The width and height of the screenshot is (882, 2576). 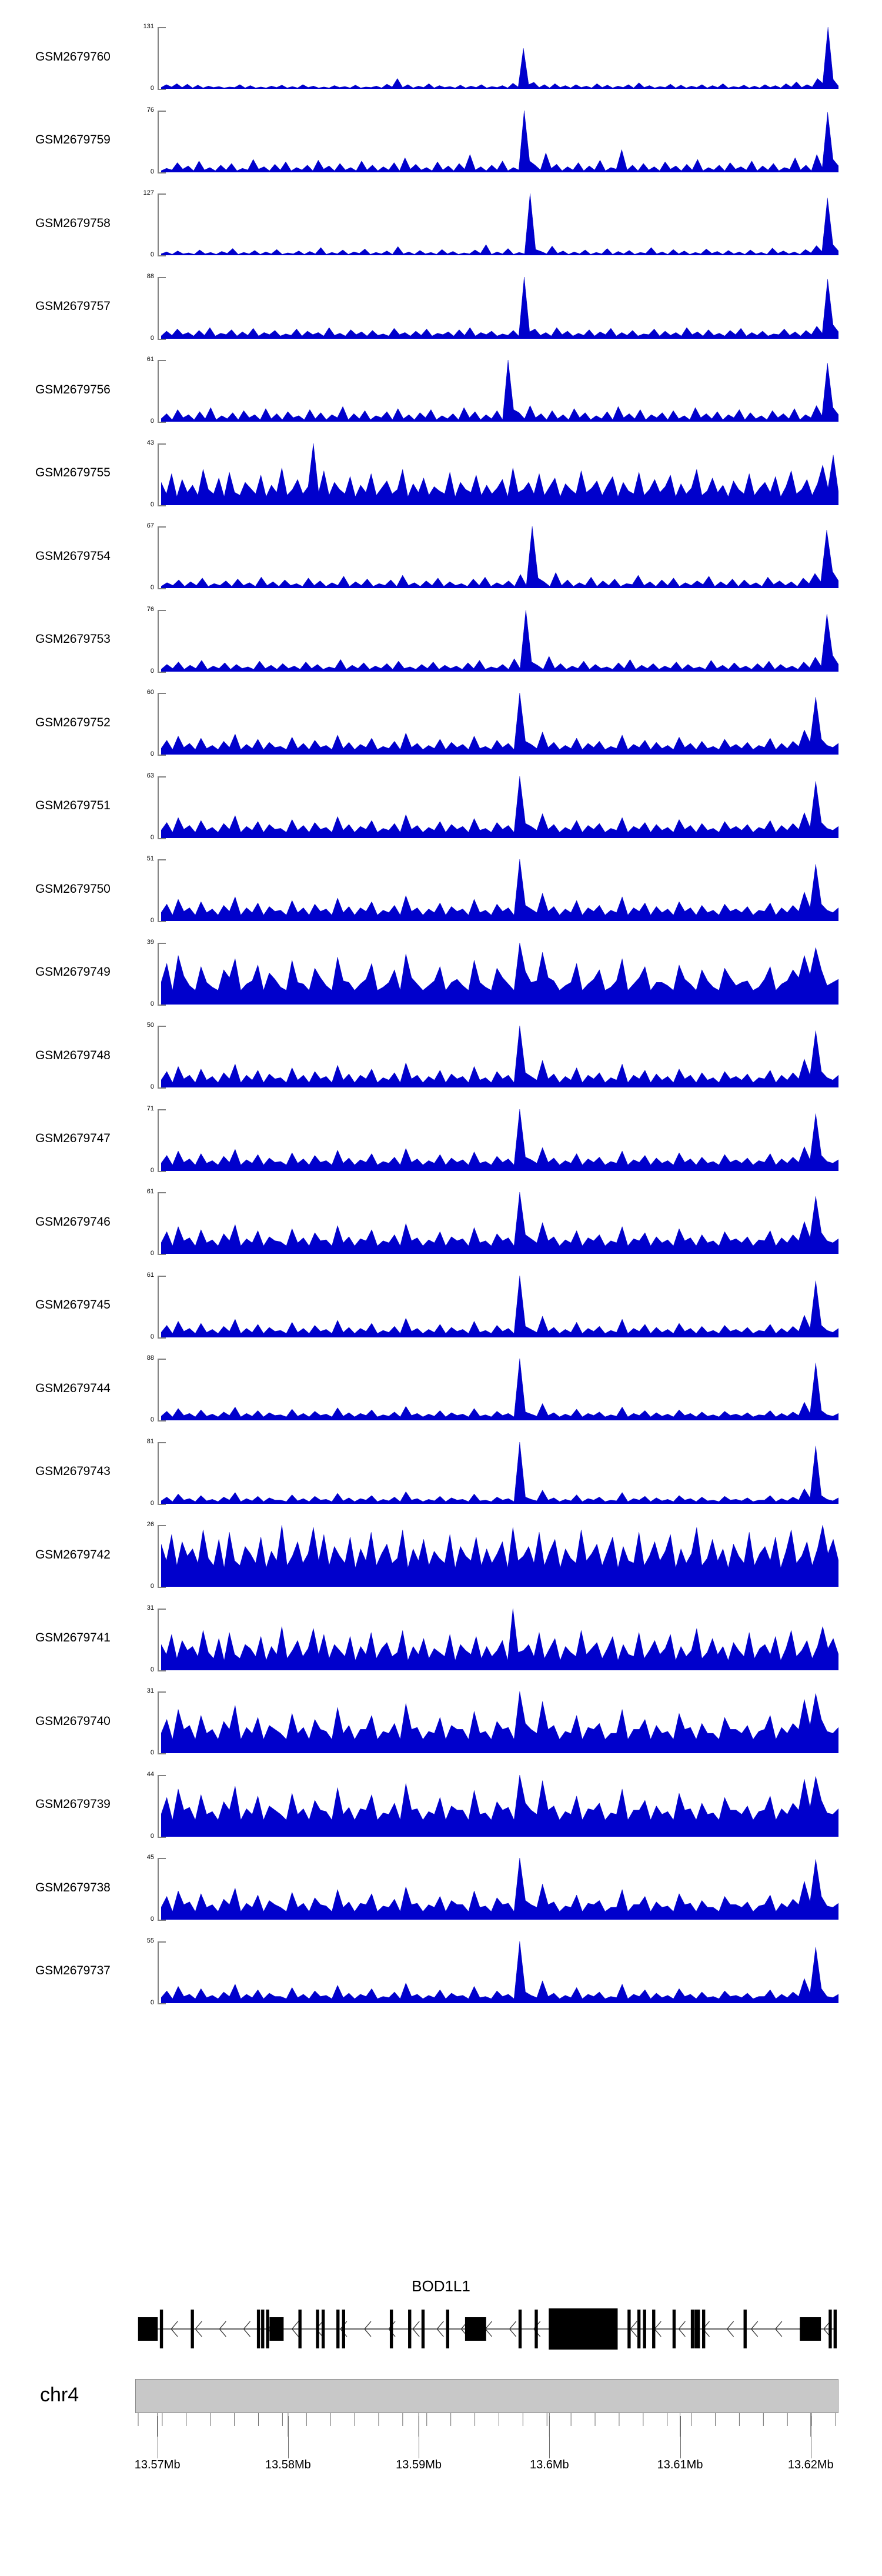 What do you see at coordinates (73, 1305) in the screenshot?
I see `track-sample-label: GSM2679745` at bounding box center [73, 1305].